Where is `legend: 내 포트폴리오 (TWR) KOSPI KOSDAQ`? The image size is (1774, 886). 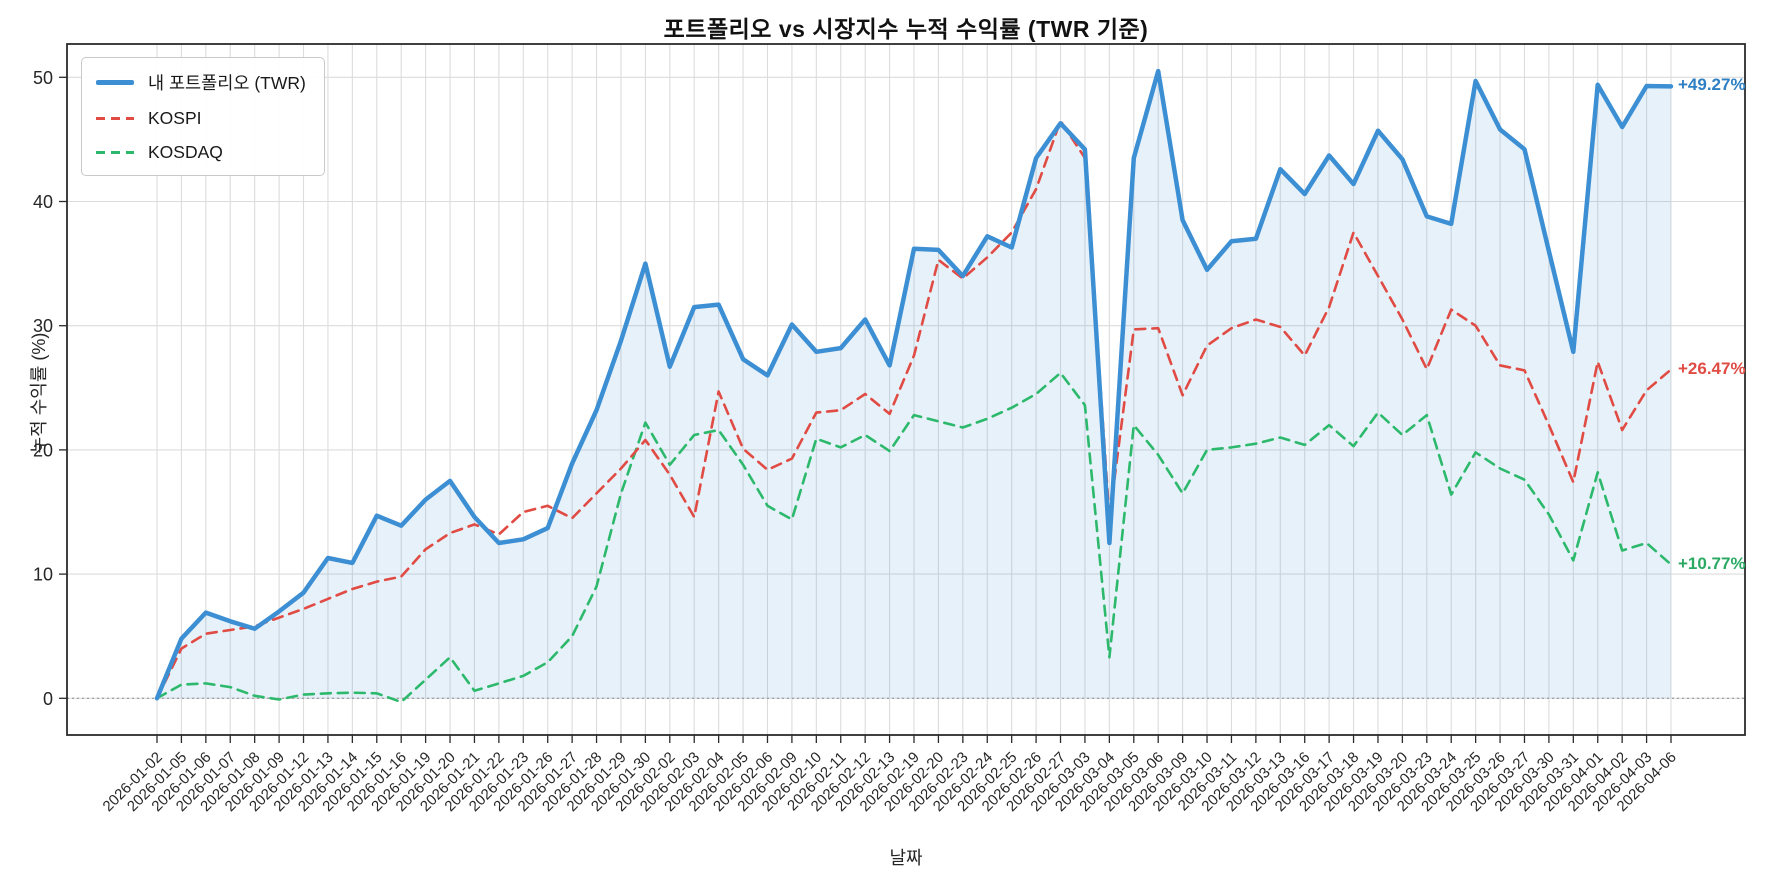
legend: 내 포트폴리오 (TWR) KOSPI KOSDAQ is located at coordinates (203, 116).